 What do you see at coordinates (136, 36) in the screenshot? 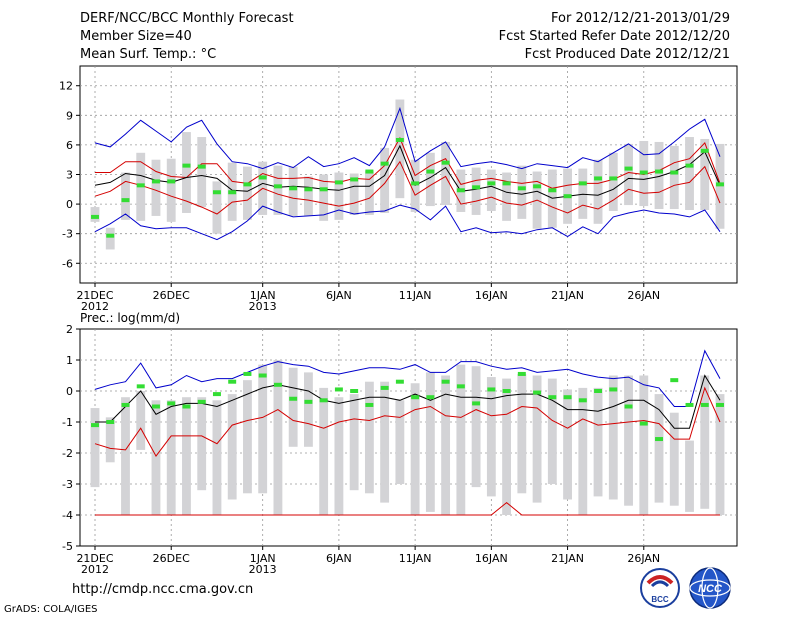
I see `member-size: Member Size=40` at bounding box center [136, 36].